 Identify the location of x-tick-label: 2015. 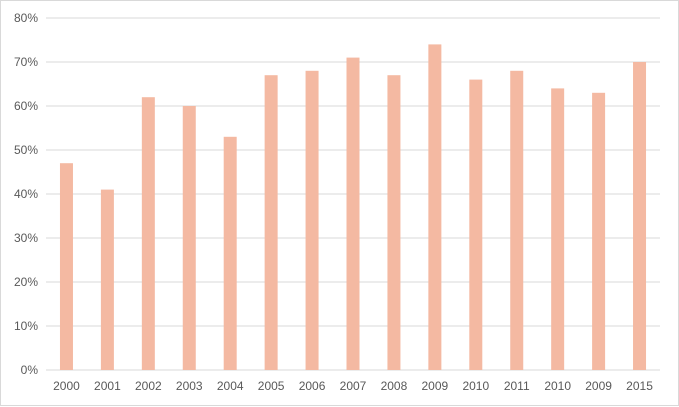
(639, 386).